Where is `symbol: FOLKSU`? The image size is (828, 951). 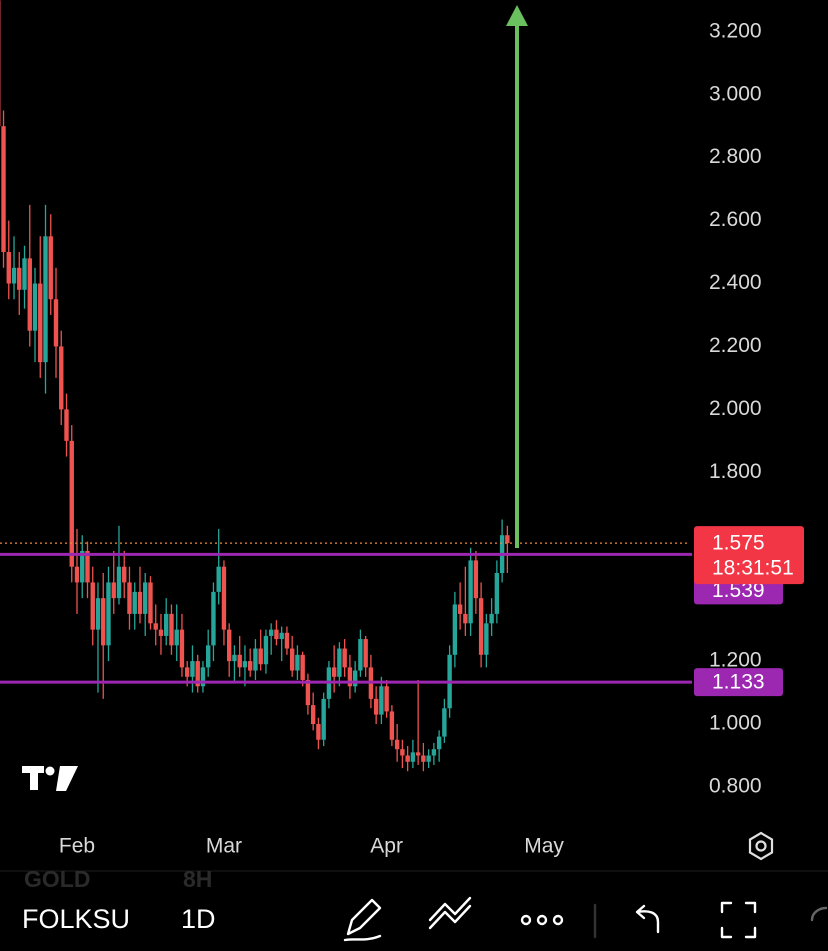 symbol: FOLKSU is located at coordinates (76, 919).